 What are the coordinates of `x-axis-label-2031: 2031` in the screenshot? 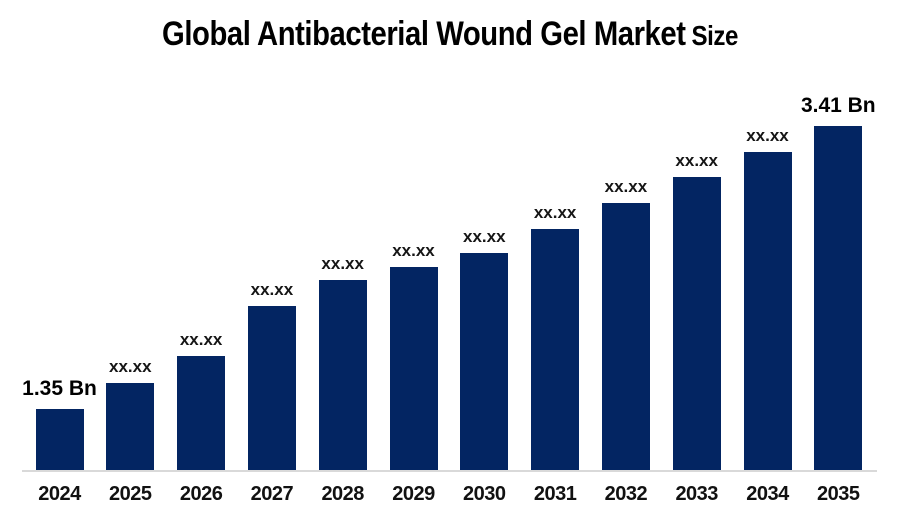 It's located at (555, 494).